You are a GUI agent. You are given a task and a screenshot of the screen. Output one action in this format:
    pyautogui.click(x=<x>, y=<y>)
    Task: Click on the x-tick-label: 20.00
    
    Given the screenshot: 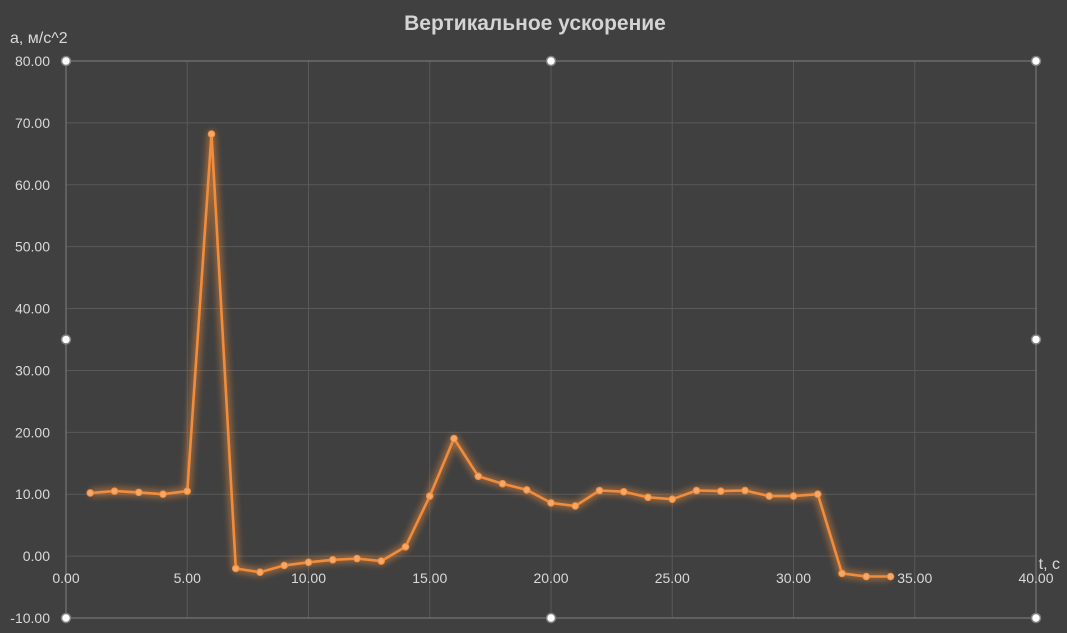 What is the action you would take?
    pyautogui.click(x=550, y=578)
    